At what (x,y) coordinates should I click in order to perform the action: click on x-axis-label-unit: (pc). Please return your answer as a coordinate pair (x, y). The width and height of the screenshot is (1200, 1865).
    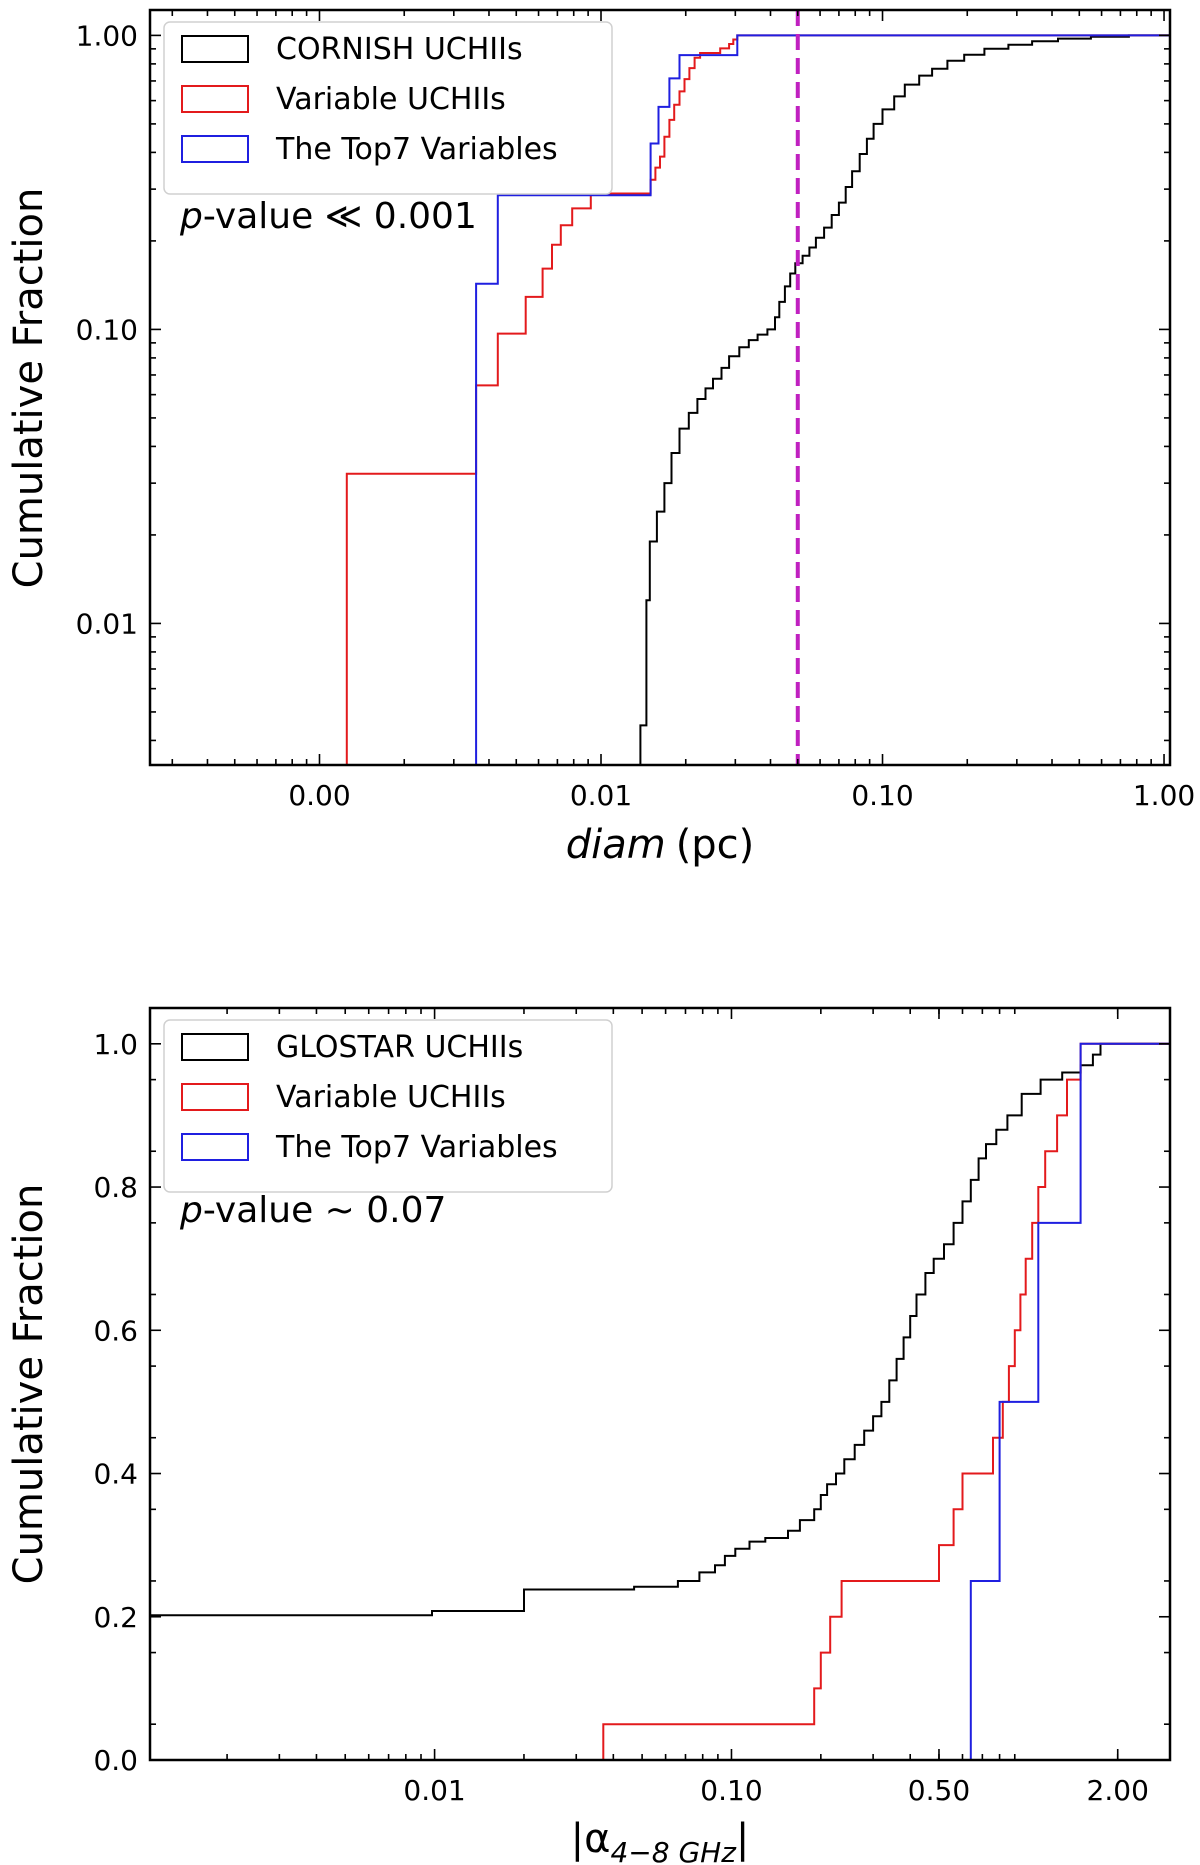
    Looking at the image, I should click on (715, 845).